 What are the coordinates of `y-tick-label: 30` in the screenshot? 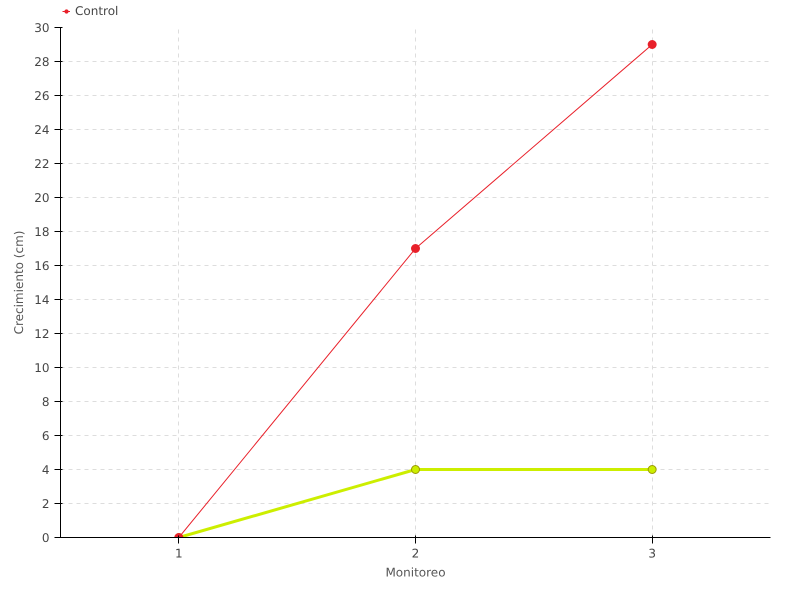 It's located at (42, 28).